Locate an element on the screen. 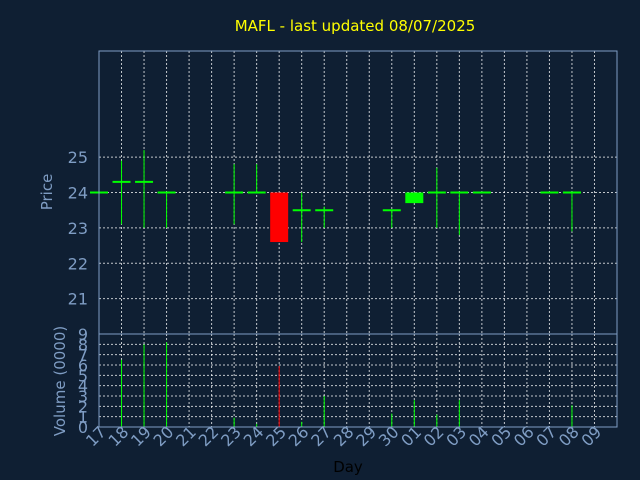 This screenshot has height=480, width=640. price-tick-label: 21 is located at coordinates (78, 299).